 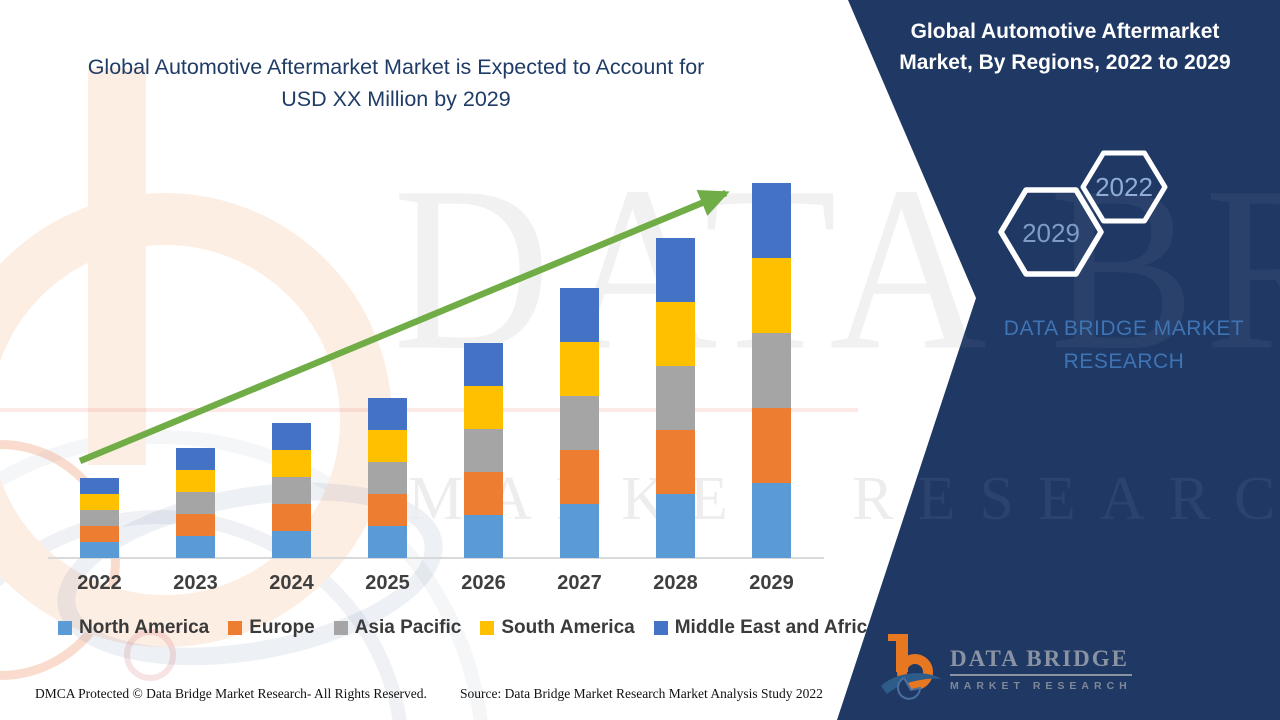 I want to click on bar-segment-2025-asia-pacific, so click(x=387, y=478).